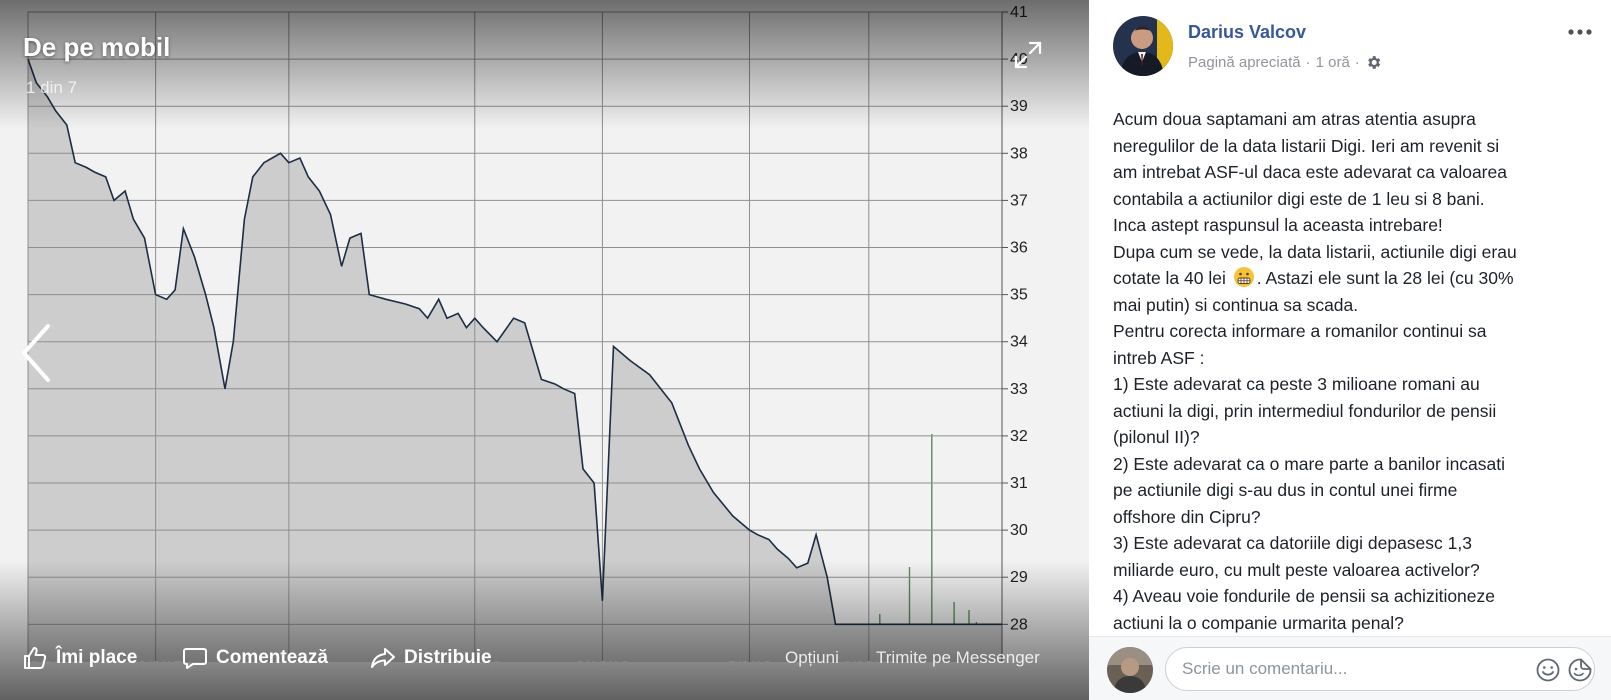 The height and width of the screenshot is (700, 1611). Describe the element at coordinates (1373, 62) in the screenshot. I see `gear-icon` at that location.